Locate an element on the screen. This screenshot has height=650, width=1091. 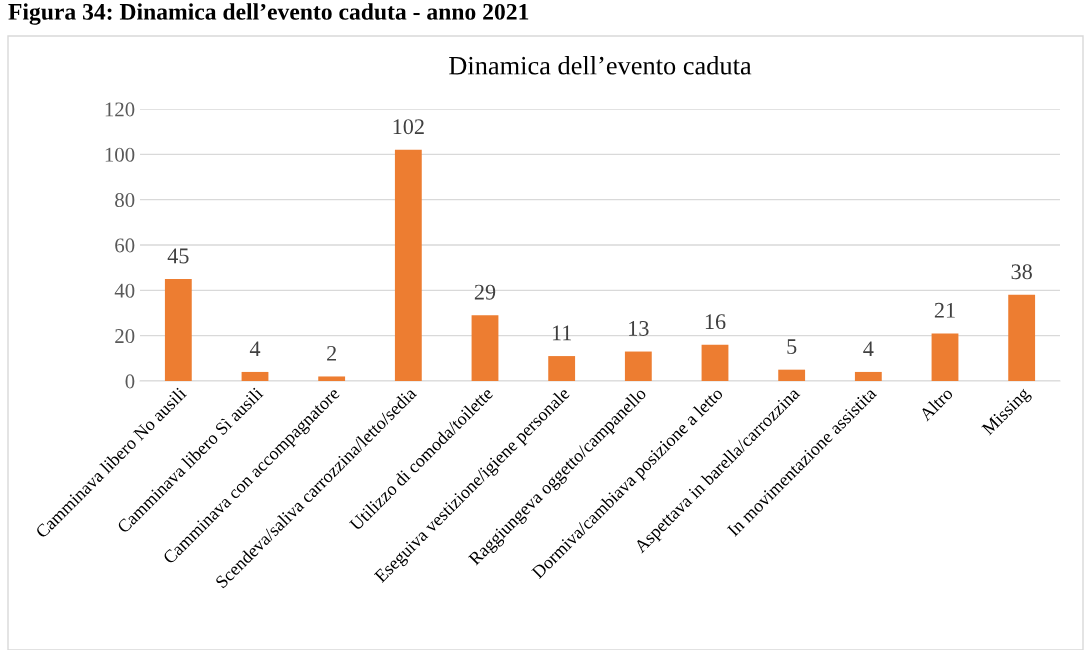
text: Figura 34: Dinamica dell’evento caduta - anno 2021 is located at coordinates (268, 14).